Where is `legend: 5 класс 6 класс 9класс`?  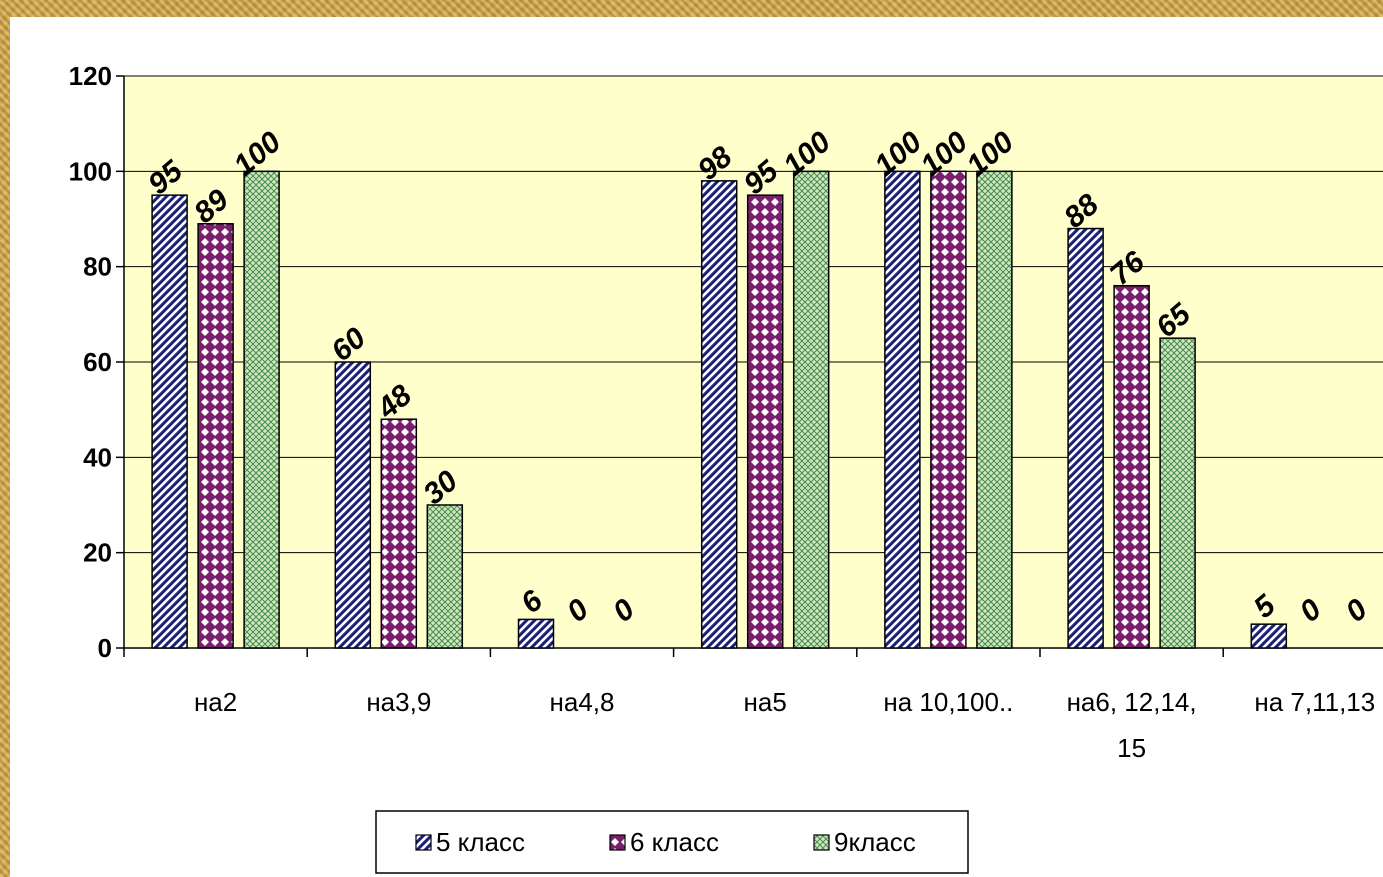
legend: 5 класс 6 класс 9класс is located at coordinates (672, 842).